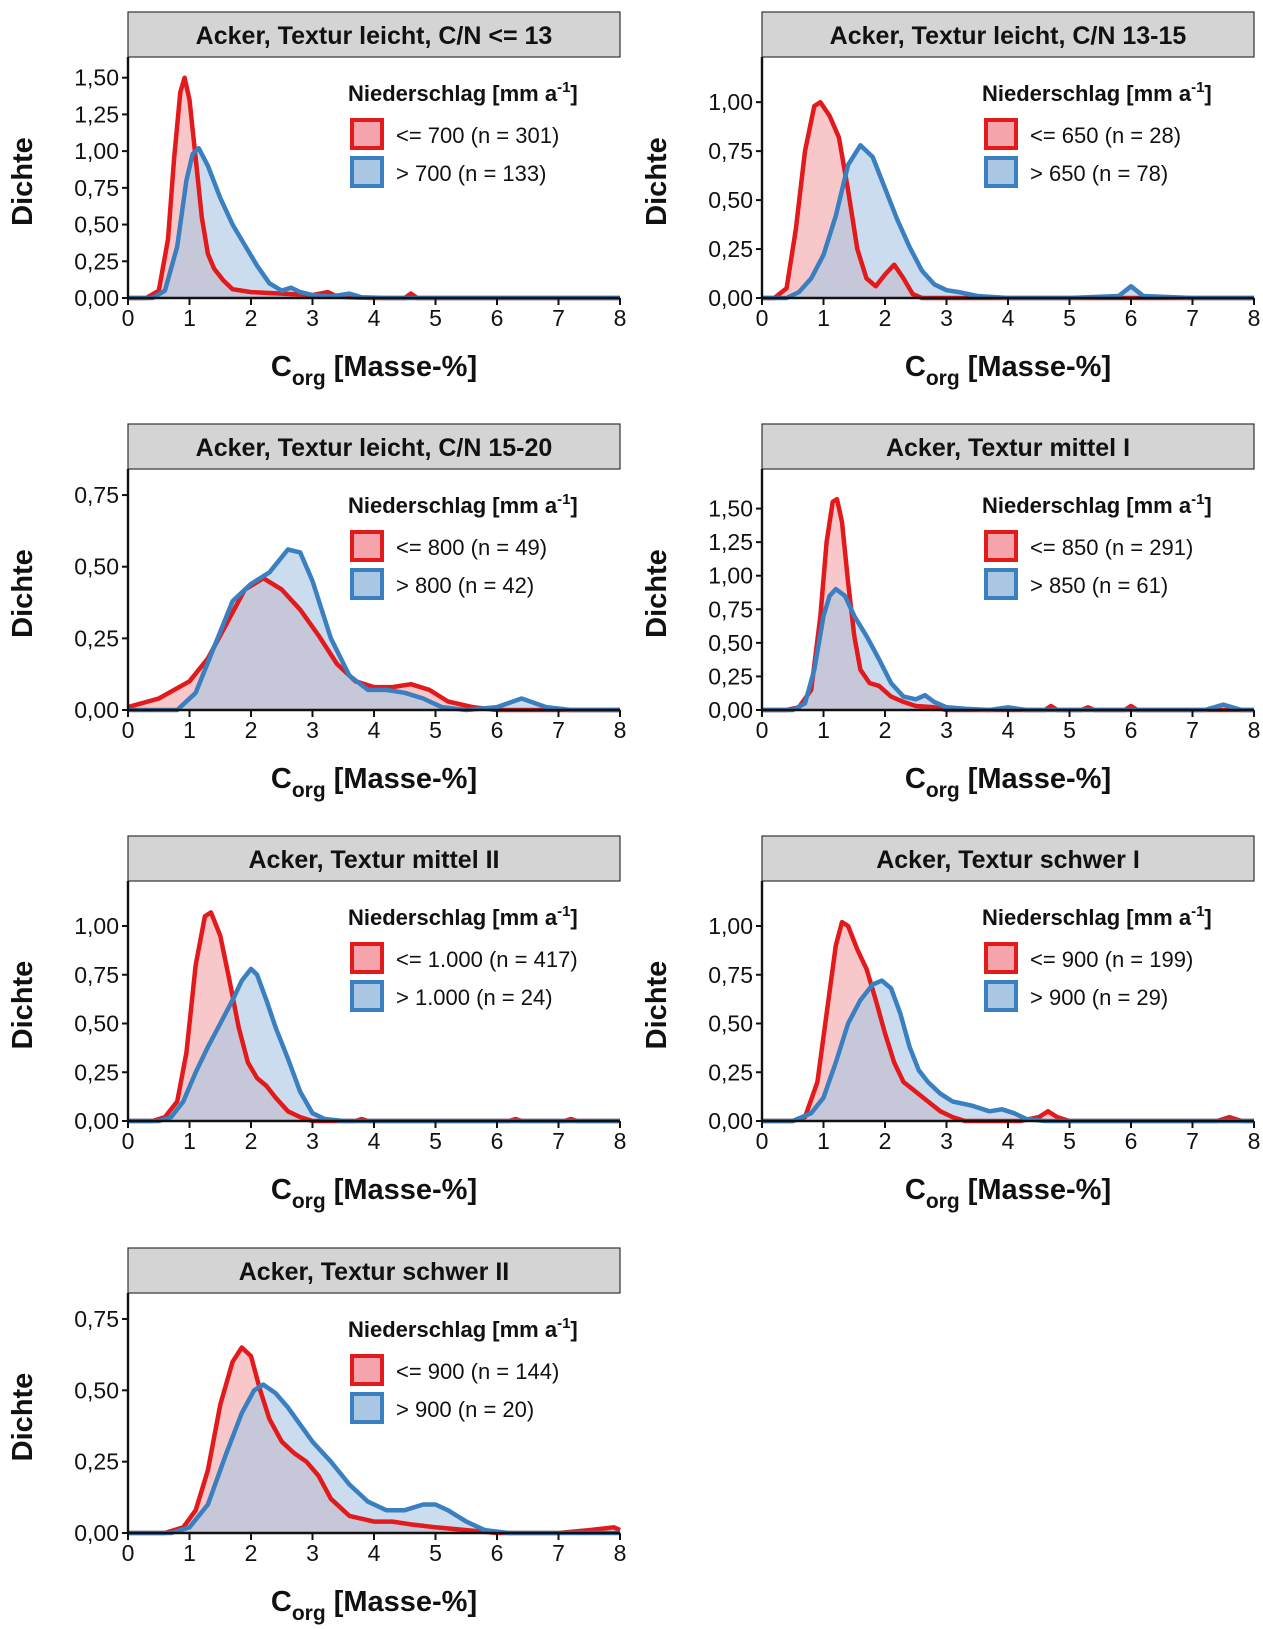 The width and height of the screenshot is (1263, 1629). What do you see at coordinates (1036, 779) in the screenshot?
I see `x-axis-label-unit: [Masse-%]` at bounding box center [1036, 779].